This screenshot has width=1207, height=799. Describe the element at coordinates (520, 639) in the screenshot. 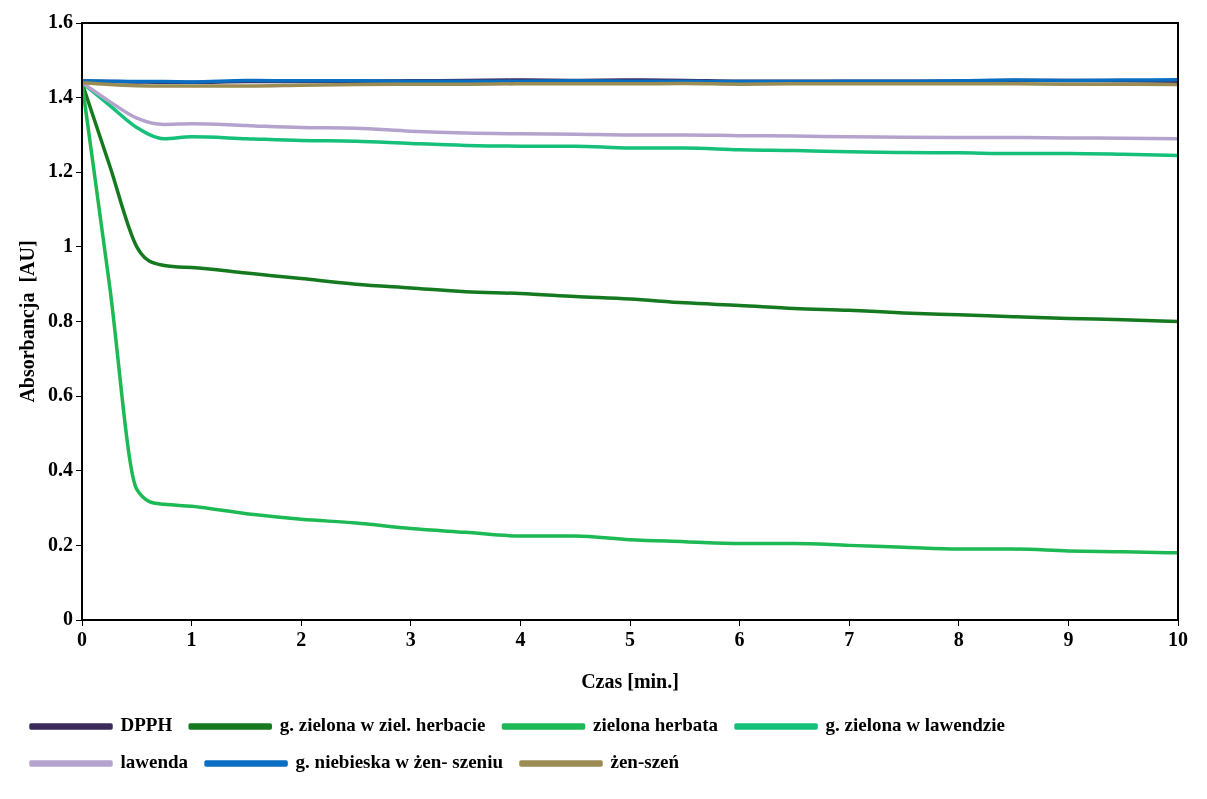

I see `x-tick-label: 4` at that location.